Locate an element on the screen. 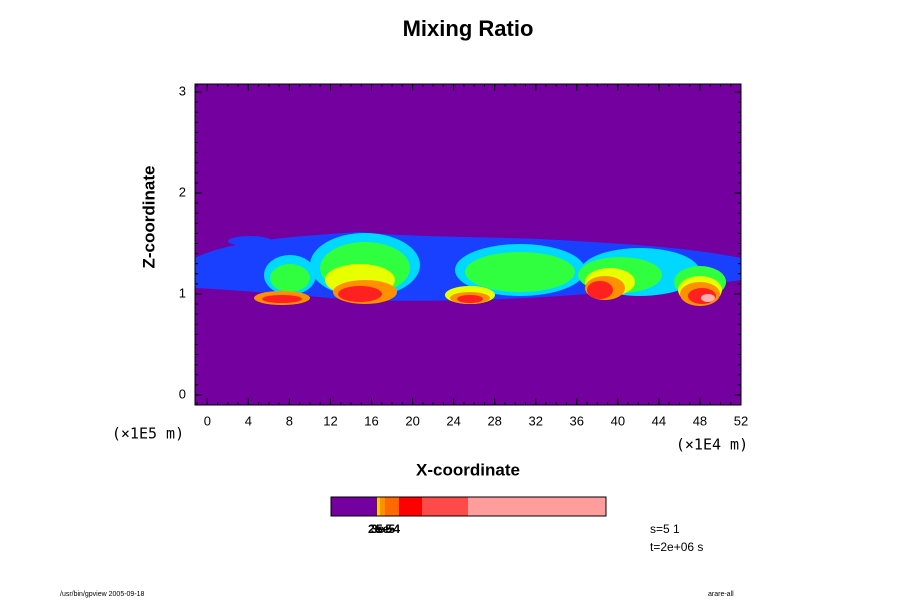 Image resolution: width=900 pixels, height=605 pixels. contour-field is located at coordinates (468, 269).